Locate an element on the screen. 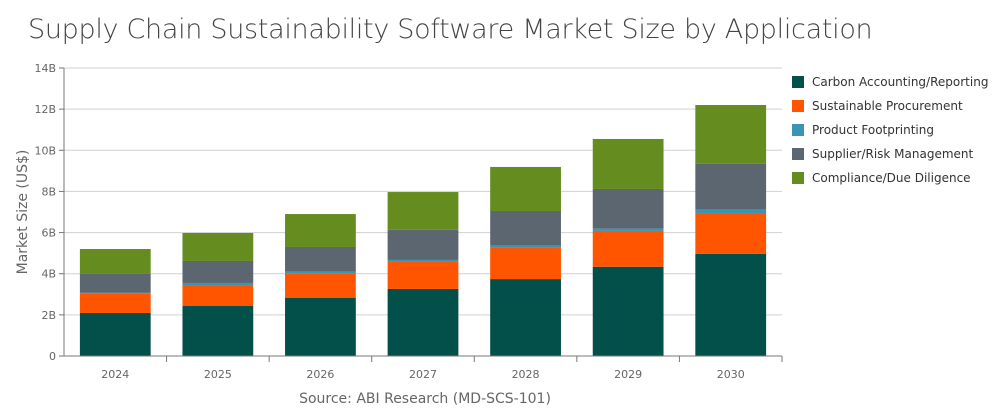 The height and width of the screenshot is (420, 992). x-tick-label: 2026 is located at coordinates (320, 374).